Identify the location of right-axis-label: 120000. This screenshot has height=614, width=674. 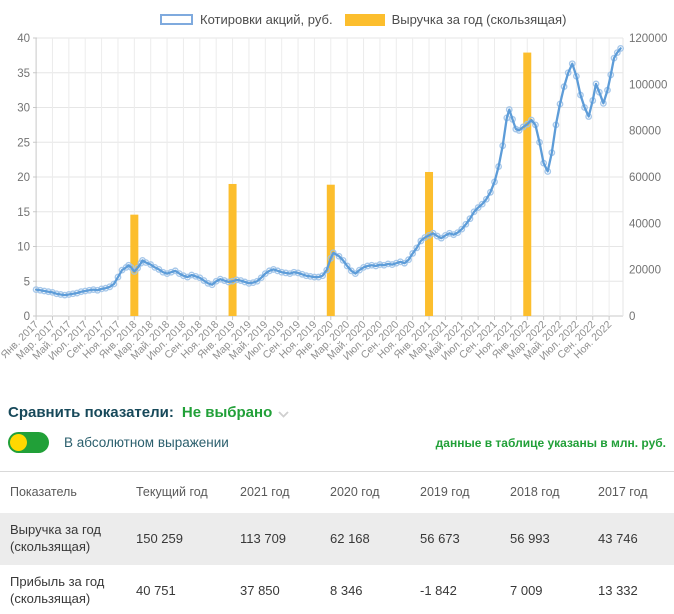
(648, 39).